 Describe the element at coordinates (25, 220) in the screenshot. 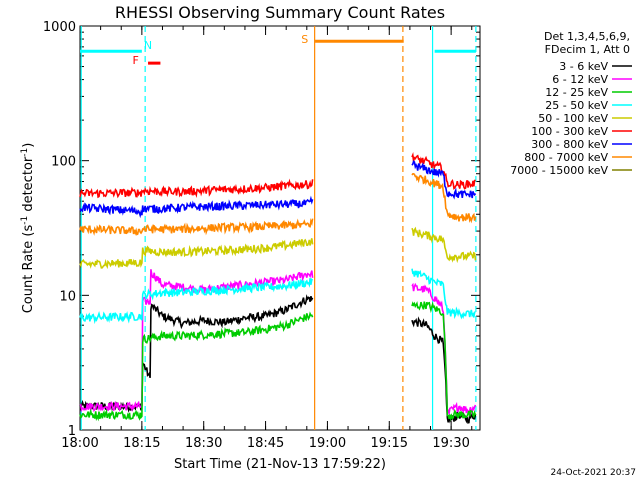

I see `y-axis-title-sup-1: -1` at that location.